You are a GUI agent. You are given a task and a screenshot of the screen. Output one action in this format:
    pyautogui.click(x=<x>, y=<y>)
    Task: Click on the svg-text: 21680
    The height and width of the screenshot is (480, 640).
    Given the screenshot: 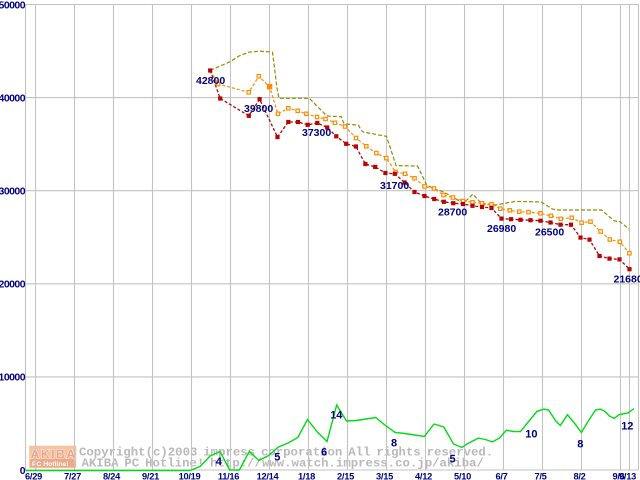 What is the action you would take?
    pyautogui.click(x=627, y=279)
    